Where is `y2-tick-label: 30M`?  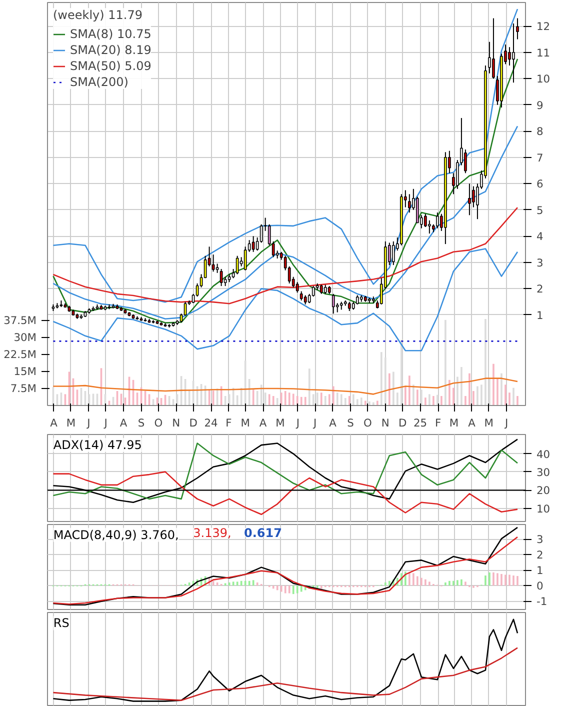 y2-tick-label: 30M is located at coordinates (25, 337).